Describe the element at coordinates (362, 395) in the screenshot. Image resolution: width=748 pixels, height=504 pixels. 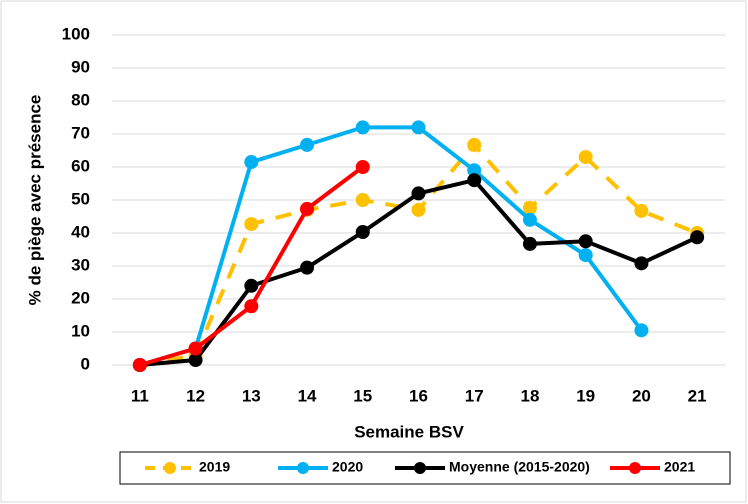
I see `x-tick-label: 15` at that location.